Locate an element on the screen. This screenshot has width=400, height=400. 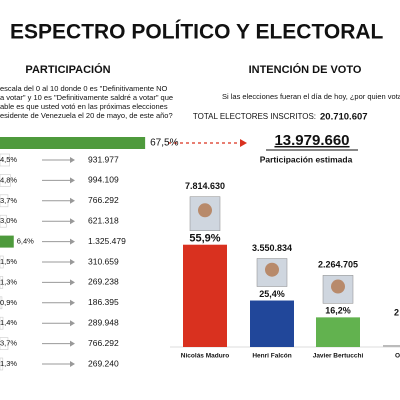
participation-label: 0,9% is located at coordinates (8, 302).